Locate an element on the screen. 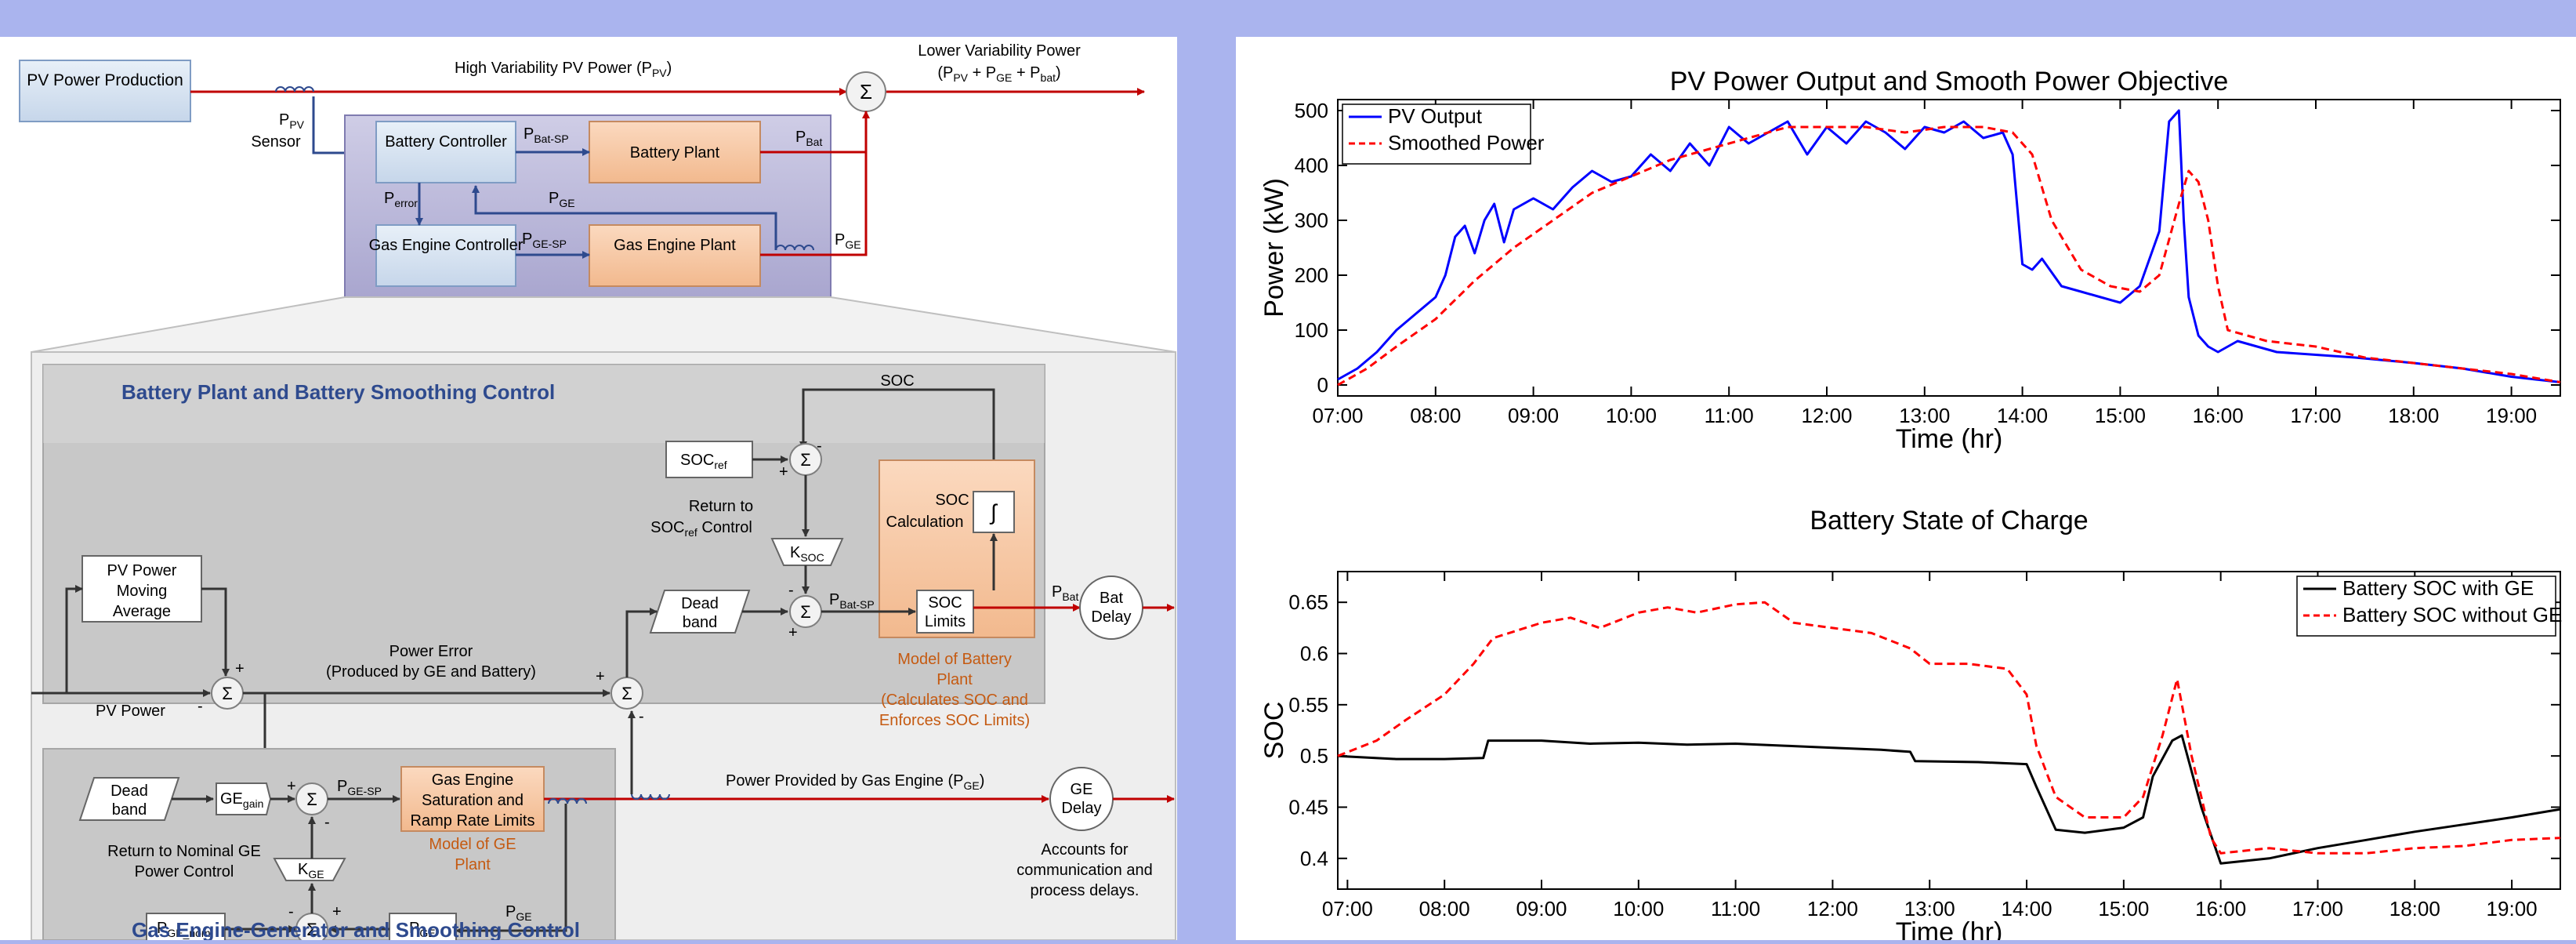  svg-text: Ramp Rate Limits is located at coordinates (473, 821).